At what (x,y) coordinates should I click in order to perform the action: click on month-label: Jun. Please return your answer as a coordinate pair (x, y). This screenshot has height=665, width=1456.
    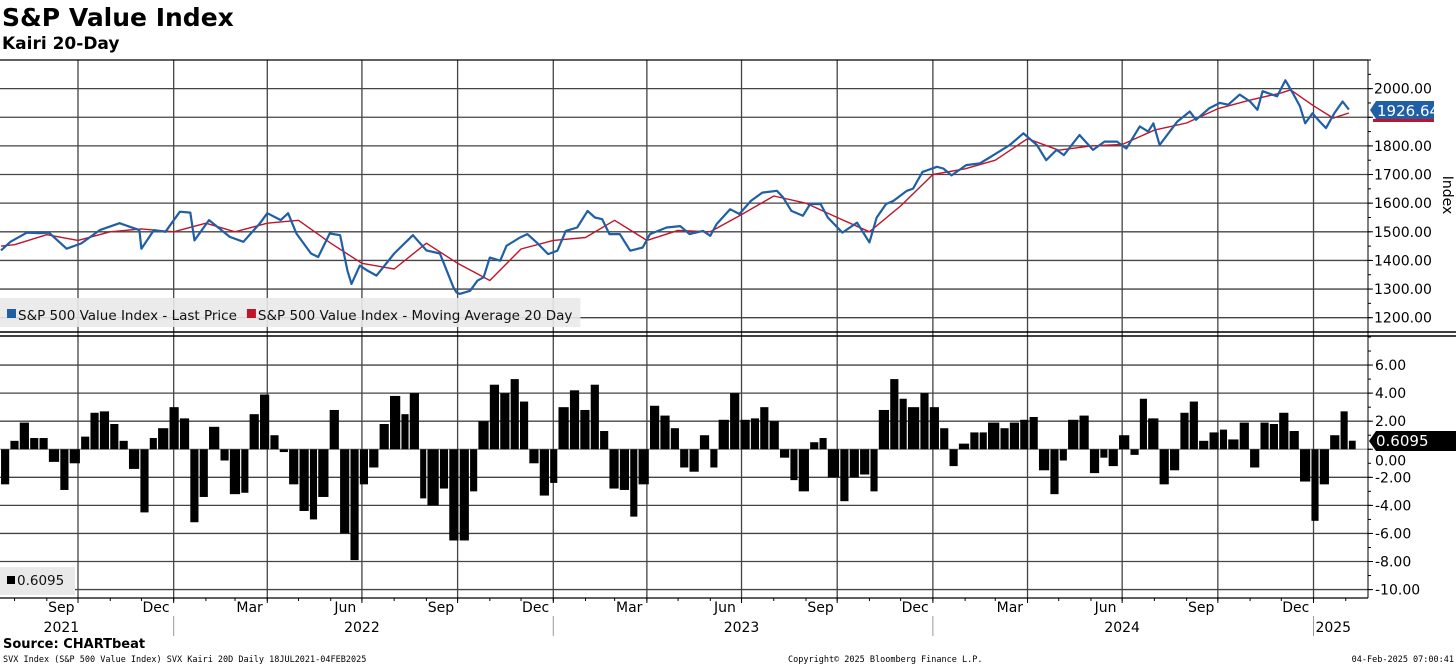
    Looking at the image, I should click on (724, 608).